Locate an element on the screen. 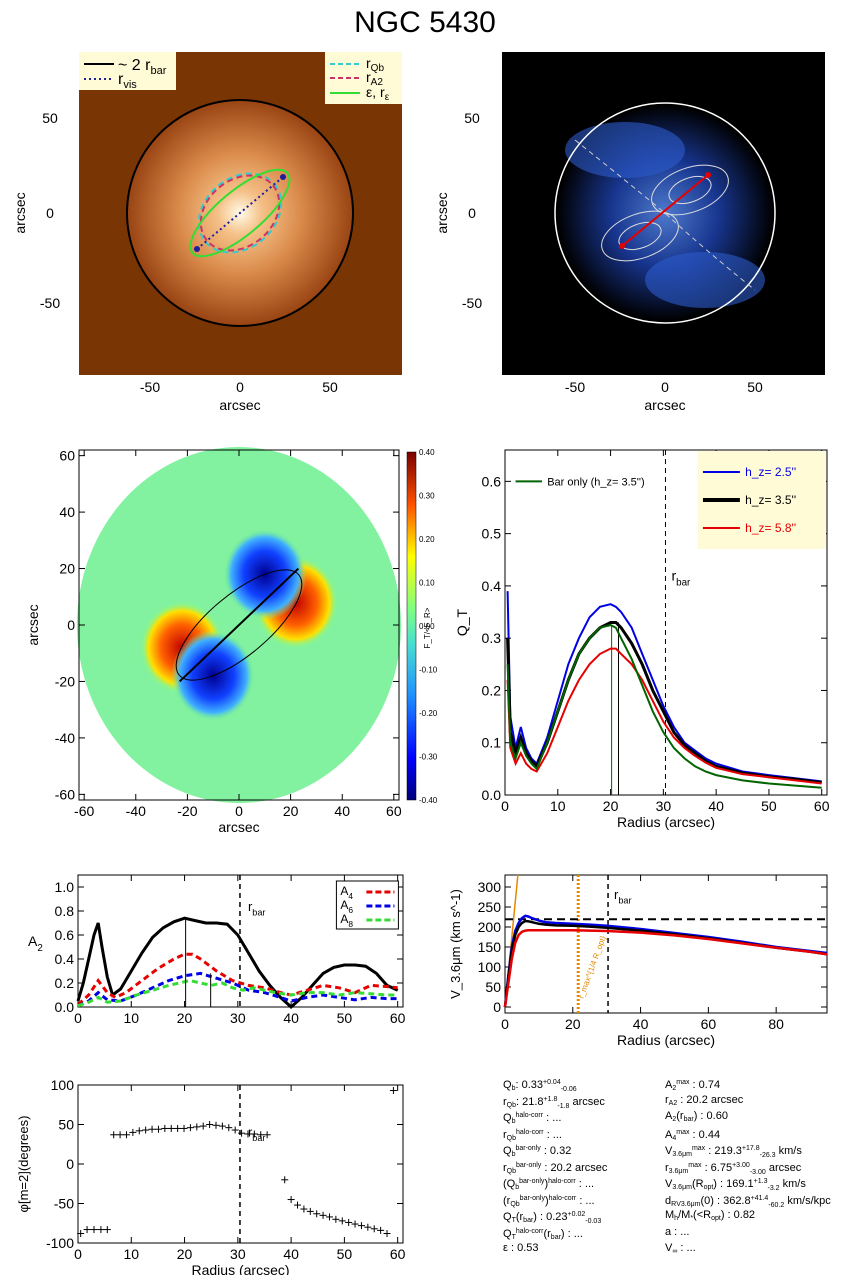  rotation-curve-ytick-label: 100 is located at coordinates (490, 967).